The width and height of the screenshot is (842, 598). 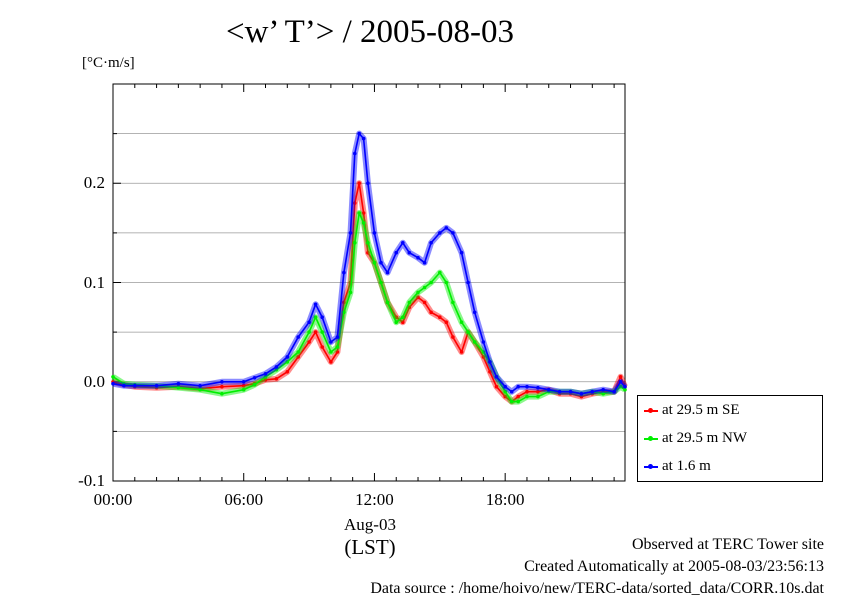 What do you see at coordinates (374, 499) in the screenshot?
I see `x-tick-label: 12:00` at bounding box center [374, 499].